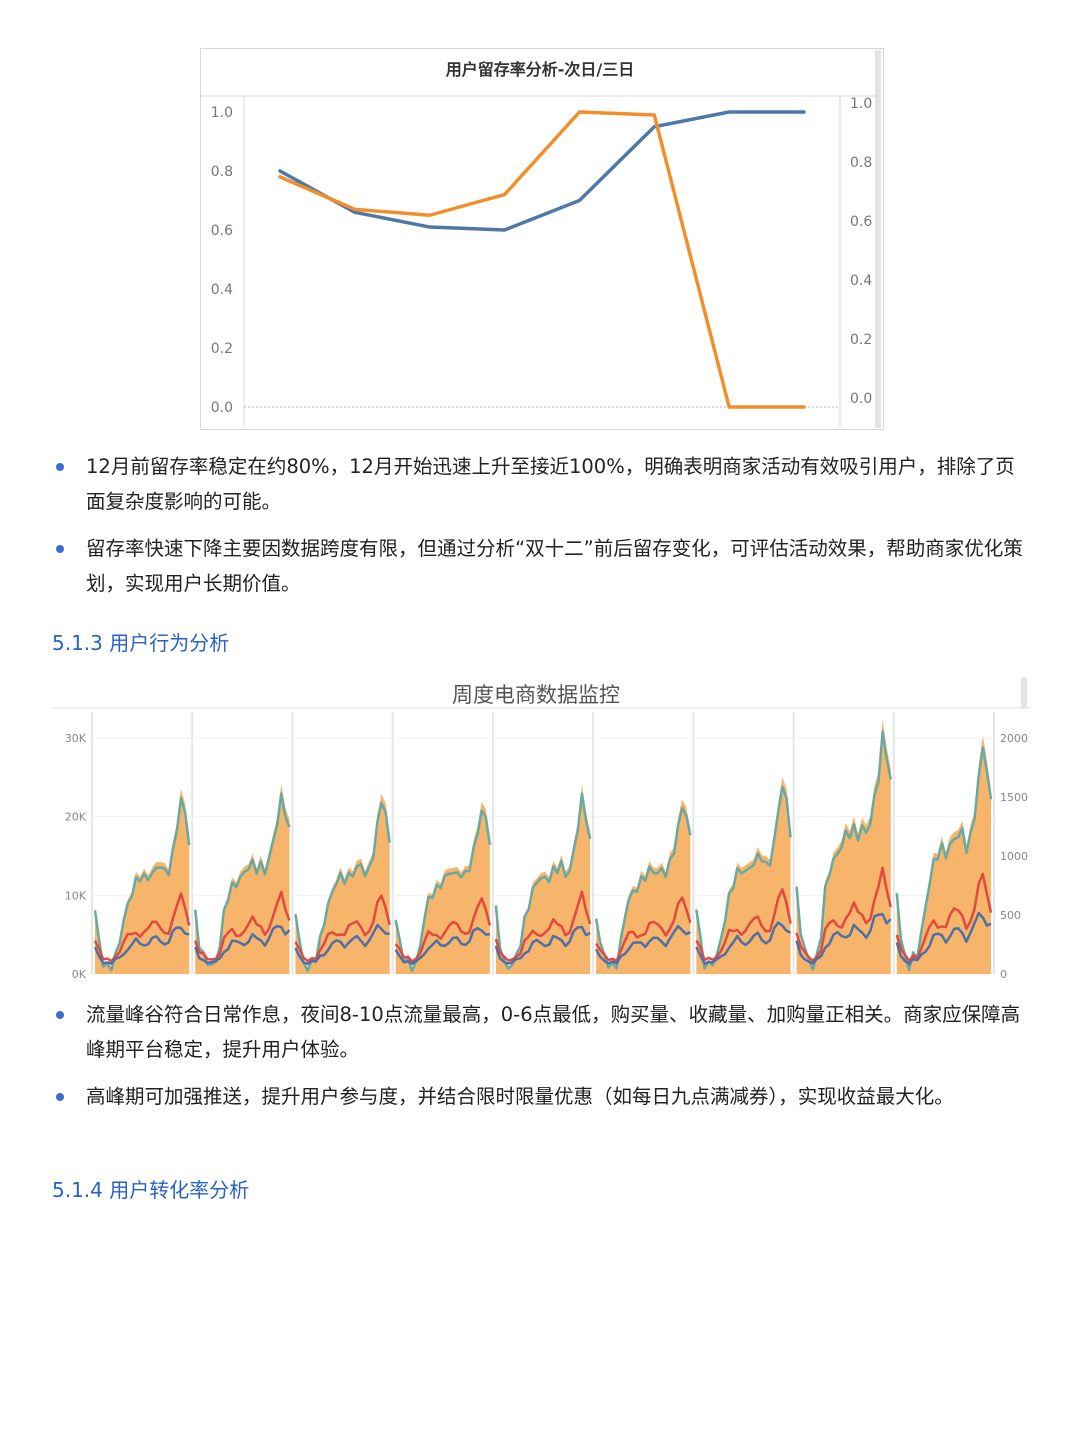 The image size is (1080, 1440). What do you see at coordinates (76, 738) in the screenshot?
I see `traffic-y-tick-label: 30K` at bounding box center [76, 738].